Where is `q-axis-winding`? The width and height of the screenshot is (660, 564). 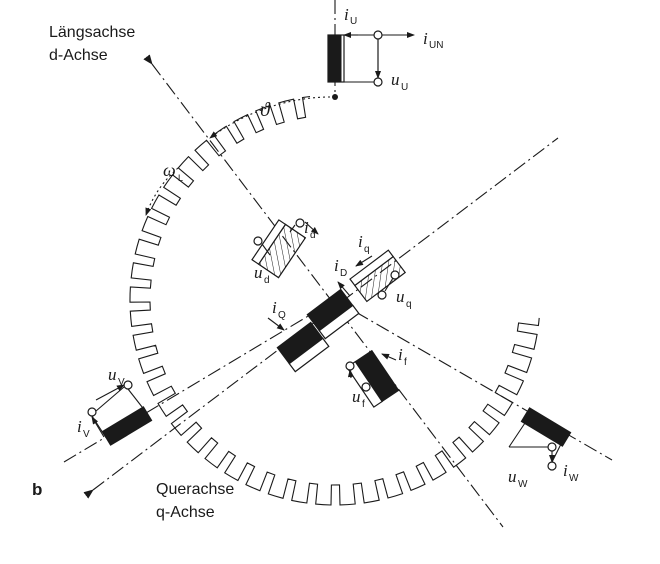 q-axis-winding is located at coordinates (378, 276).